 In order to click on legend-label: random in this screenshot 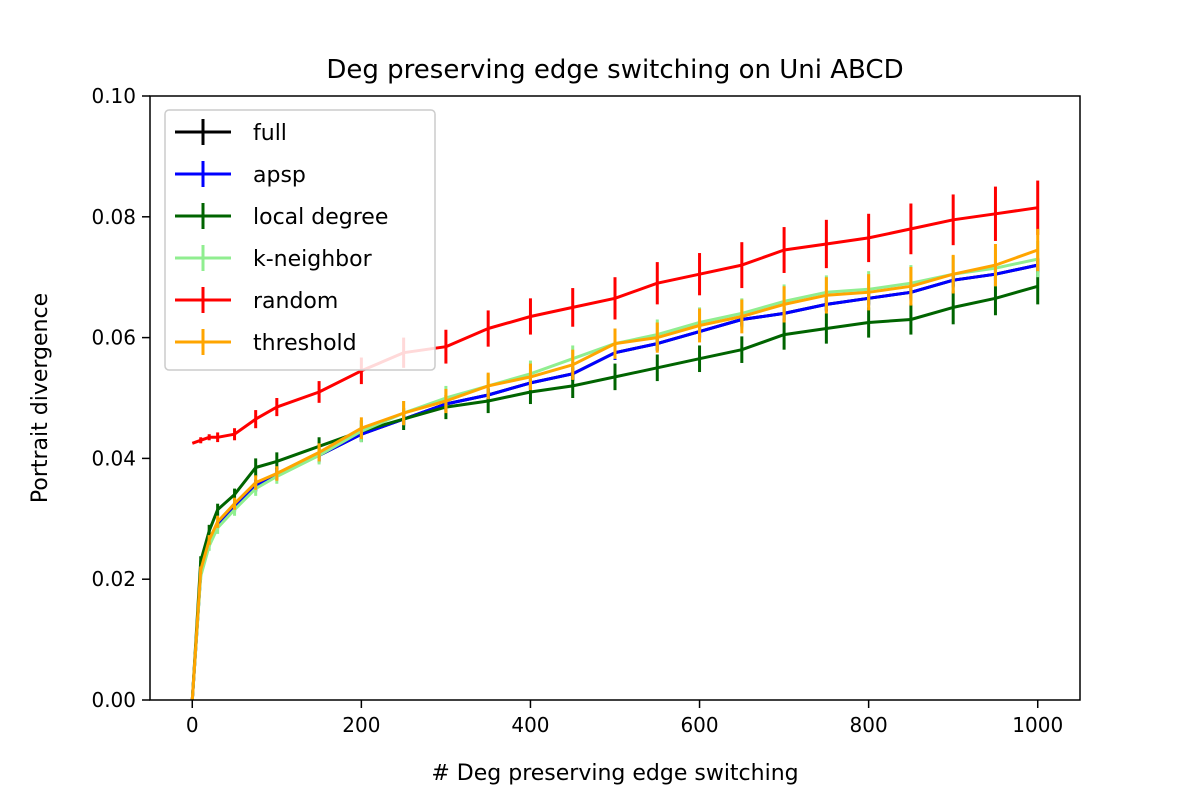, I will do `click(295, 301)`.